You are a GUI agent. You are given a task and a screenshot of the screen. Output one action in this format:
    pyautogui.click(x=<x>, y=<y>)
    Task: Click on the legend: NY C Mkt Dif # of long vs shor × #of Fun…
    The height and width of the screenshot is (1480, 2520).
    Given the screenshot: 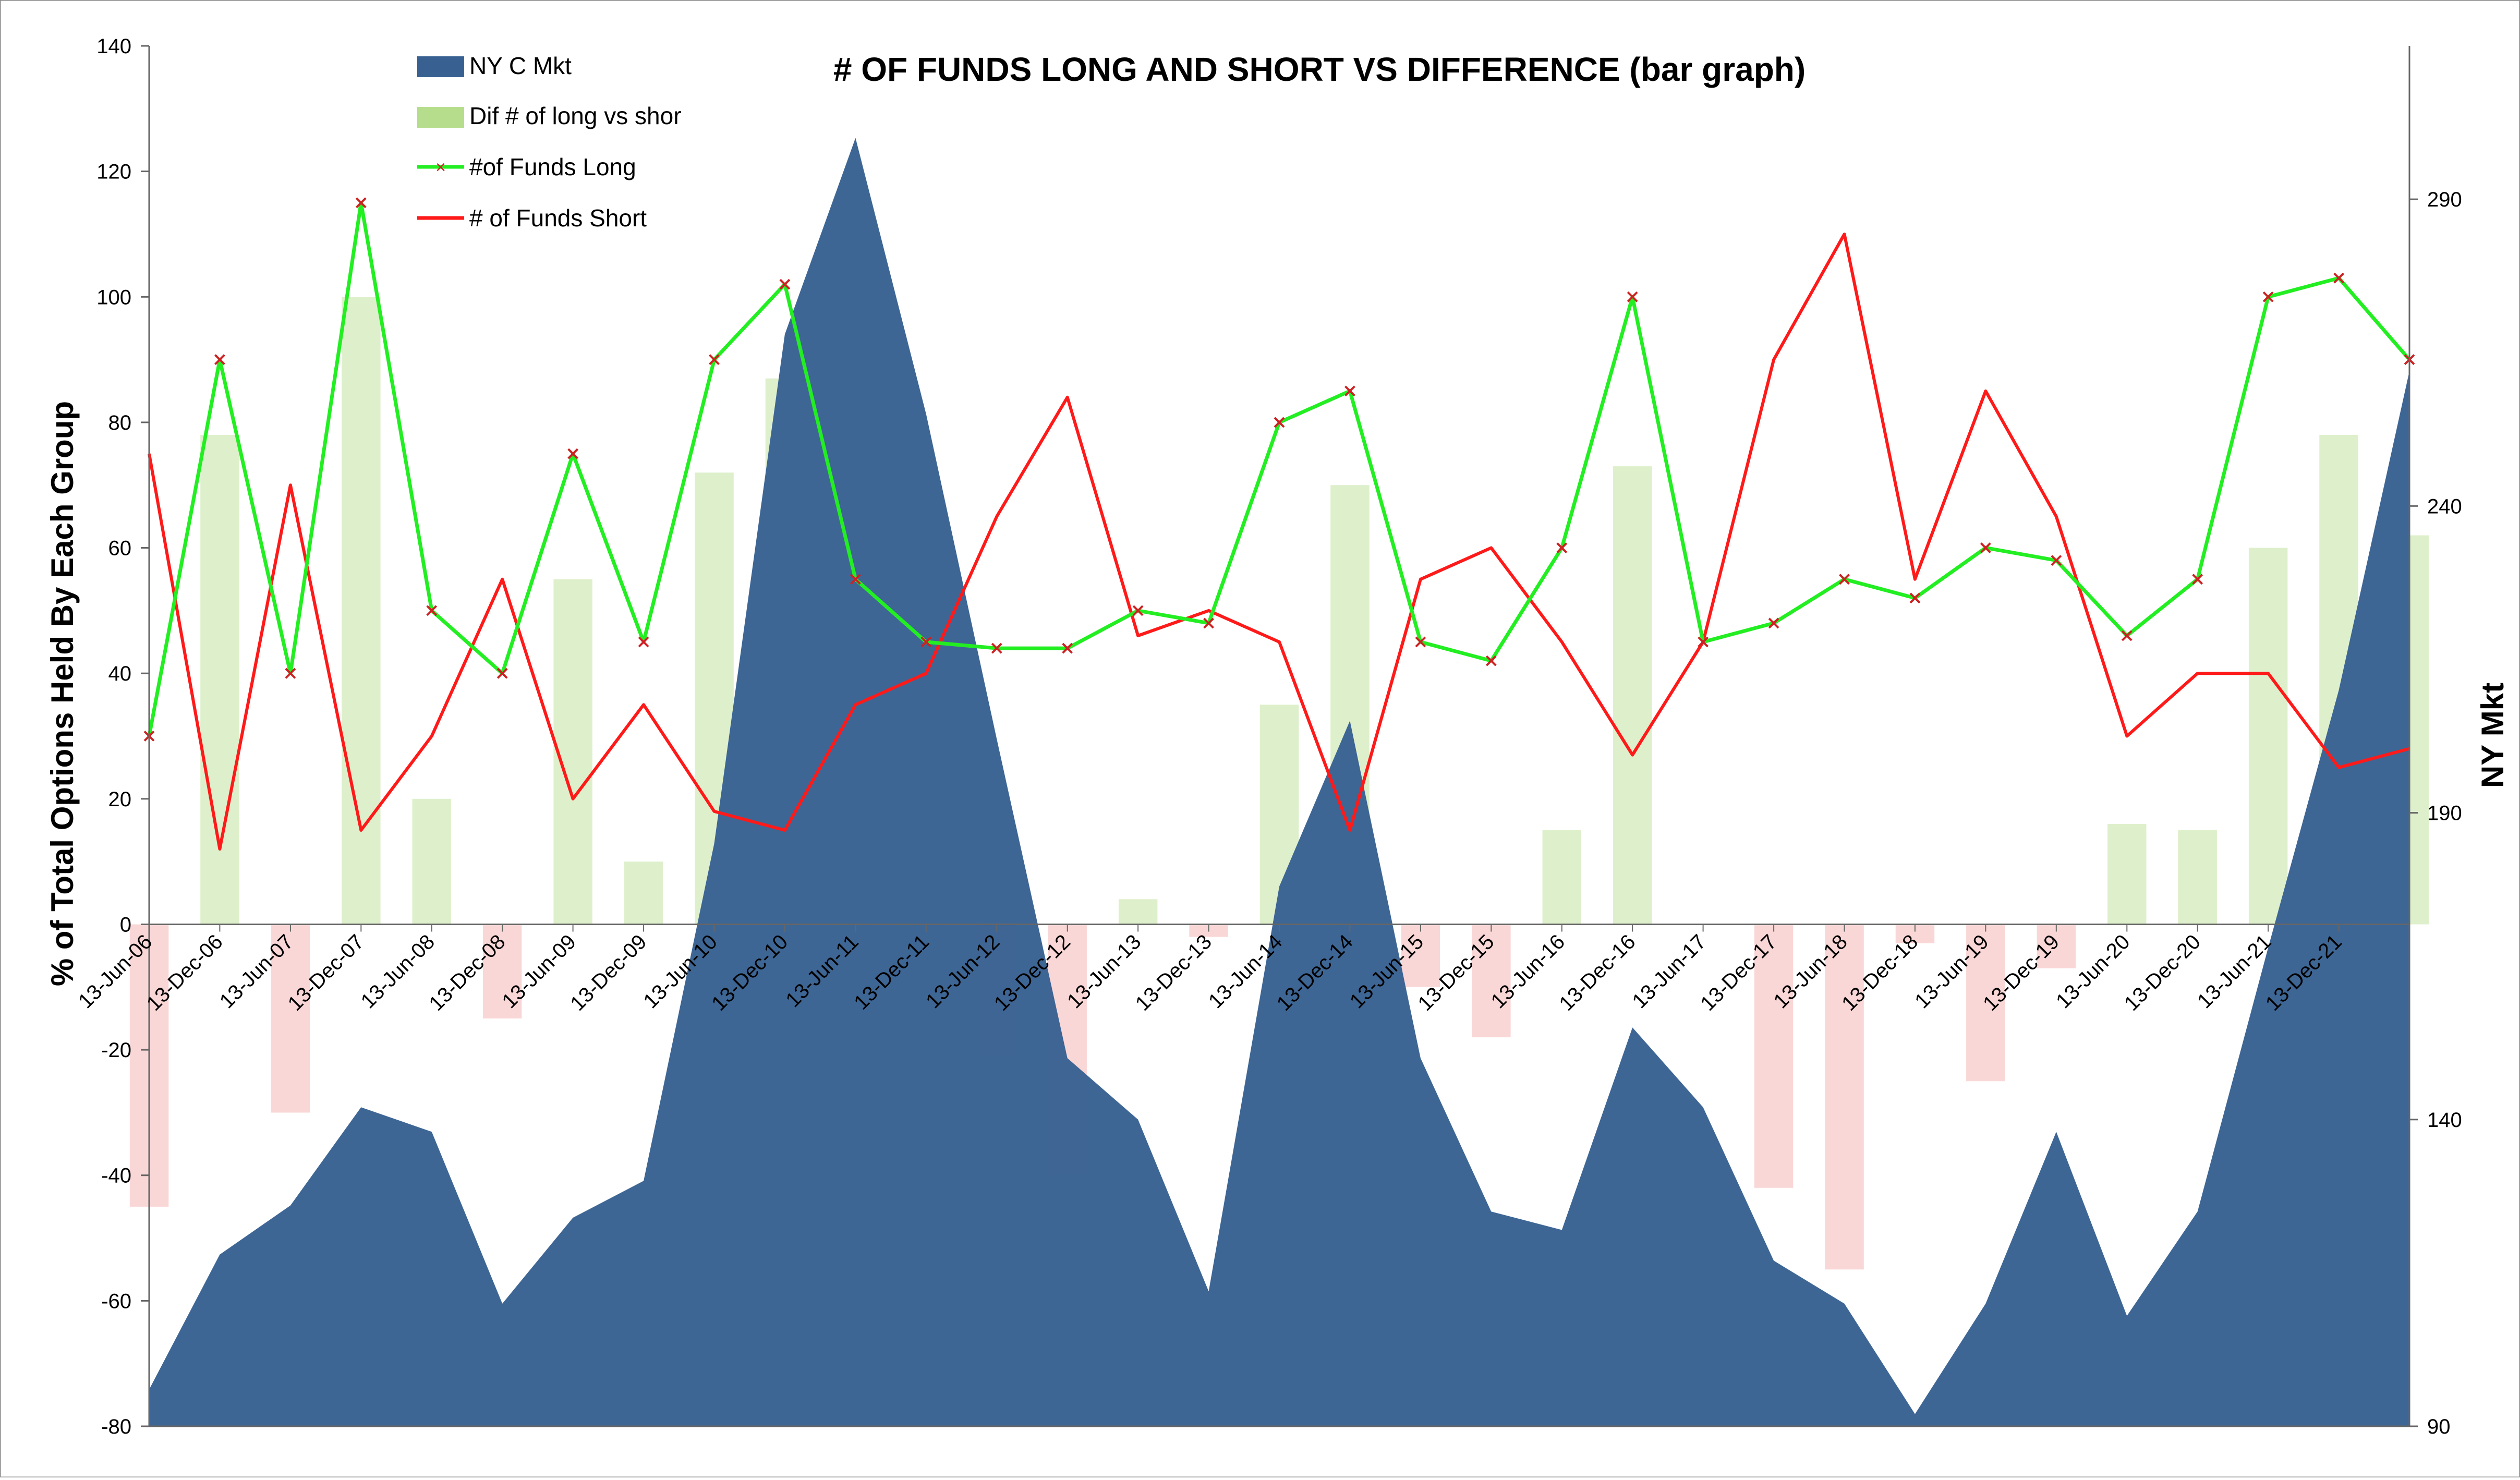 What is the action you would take?
    pyautogui.click(x=549, y=142)
    